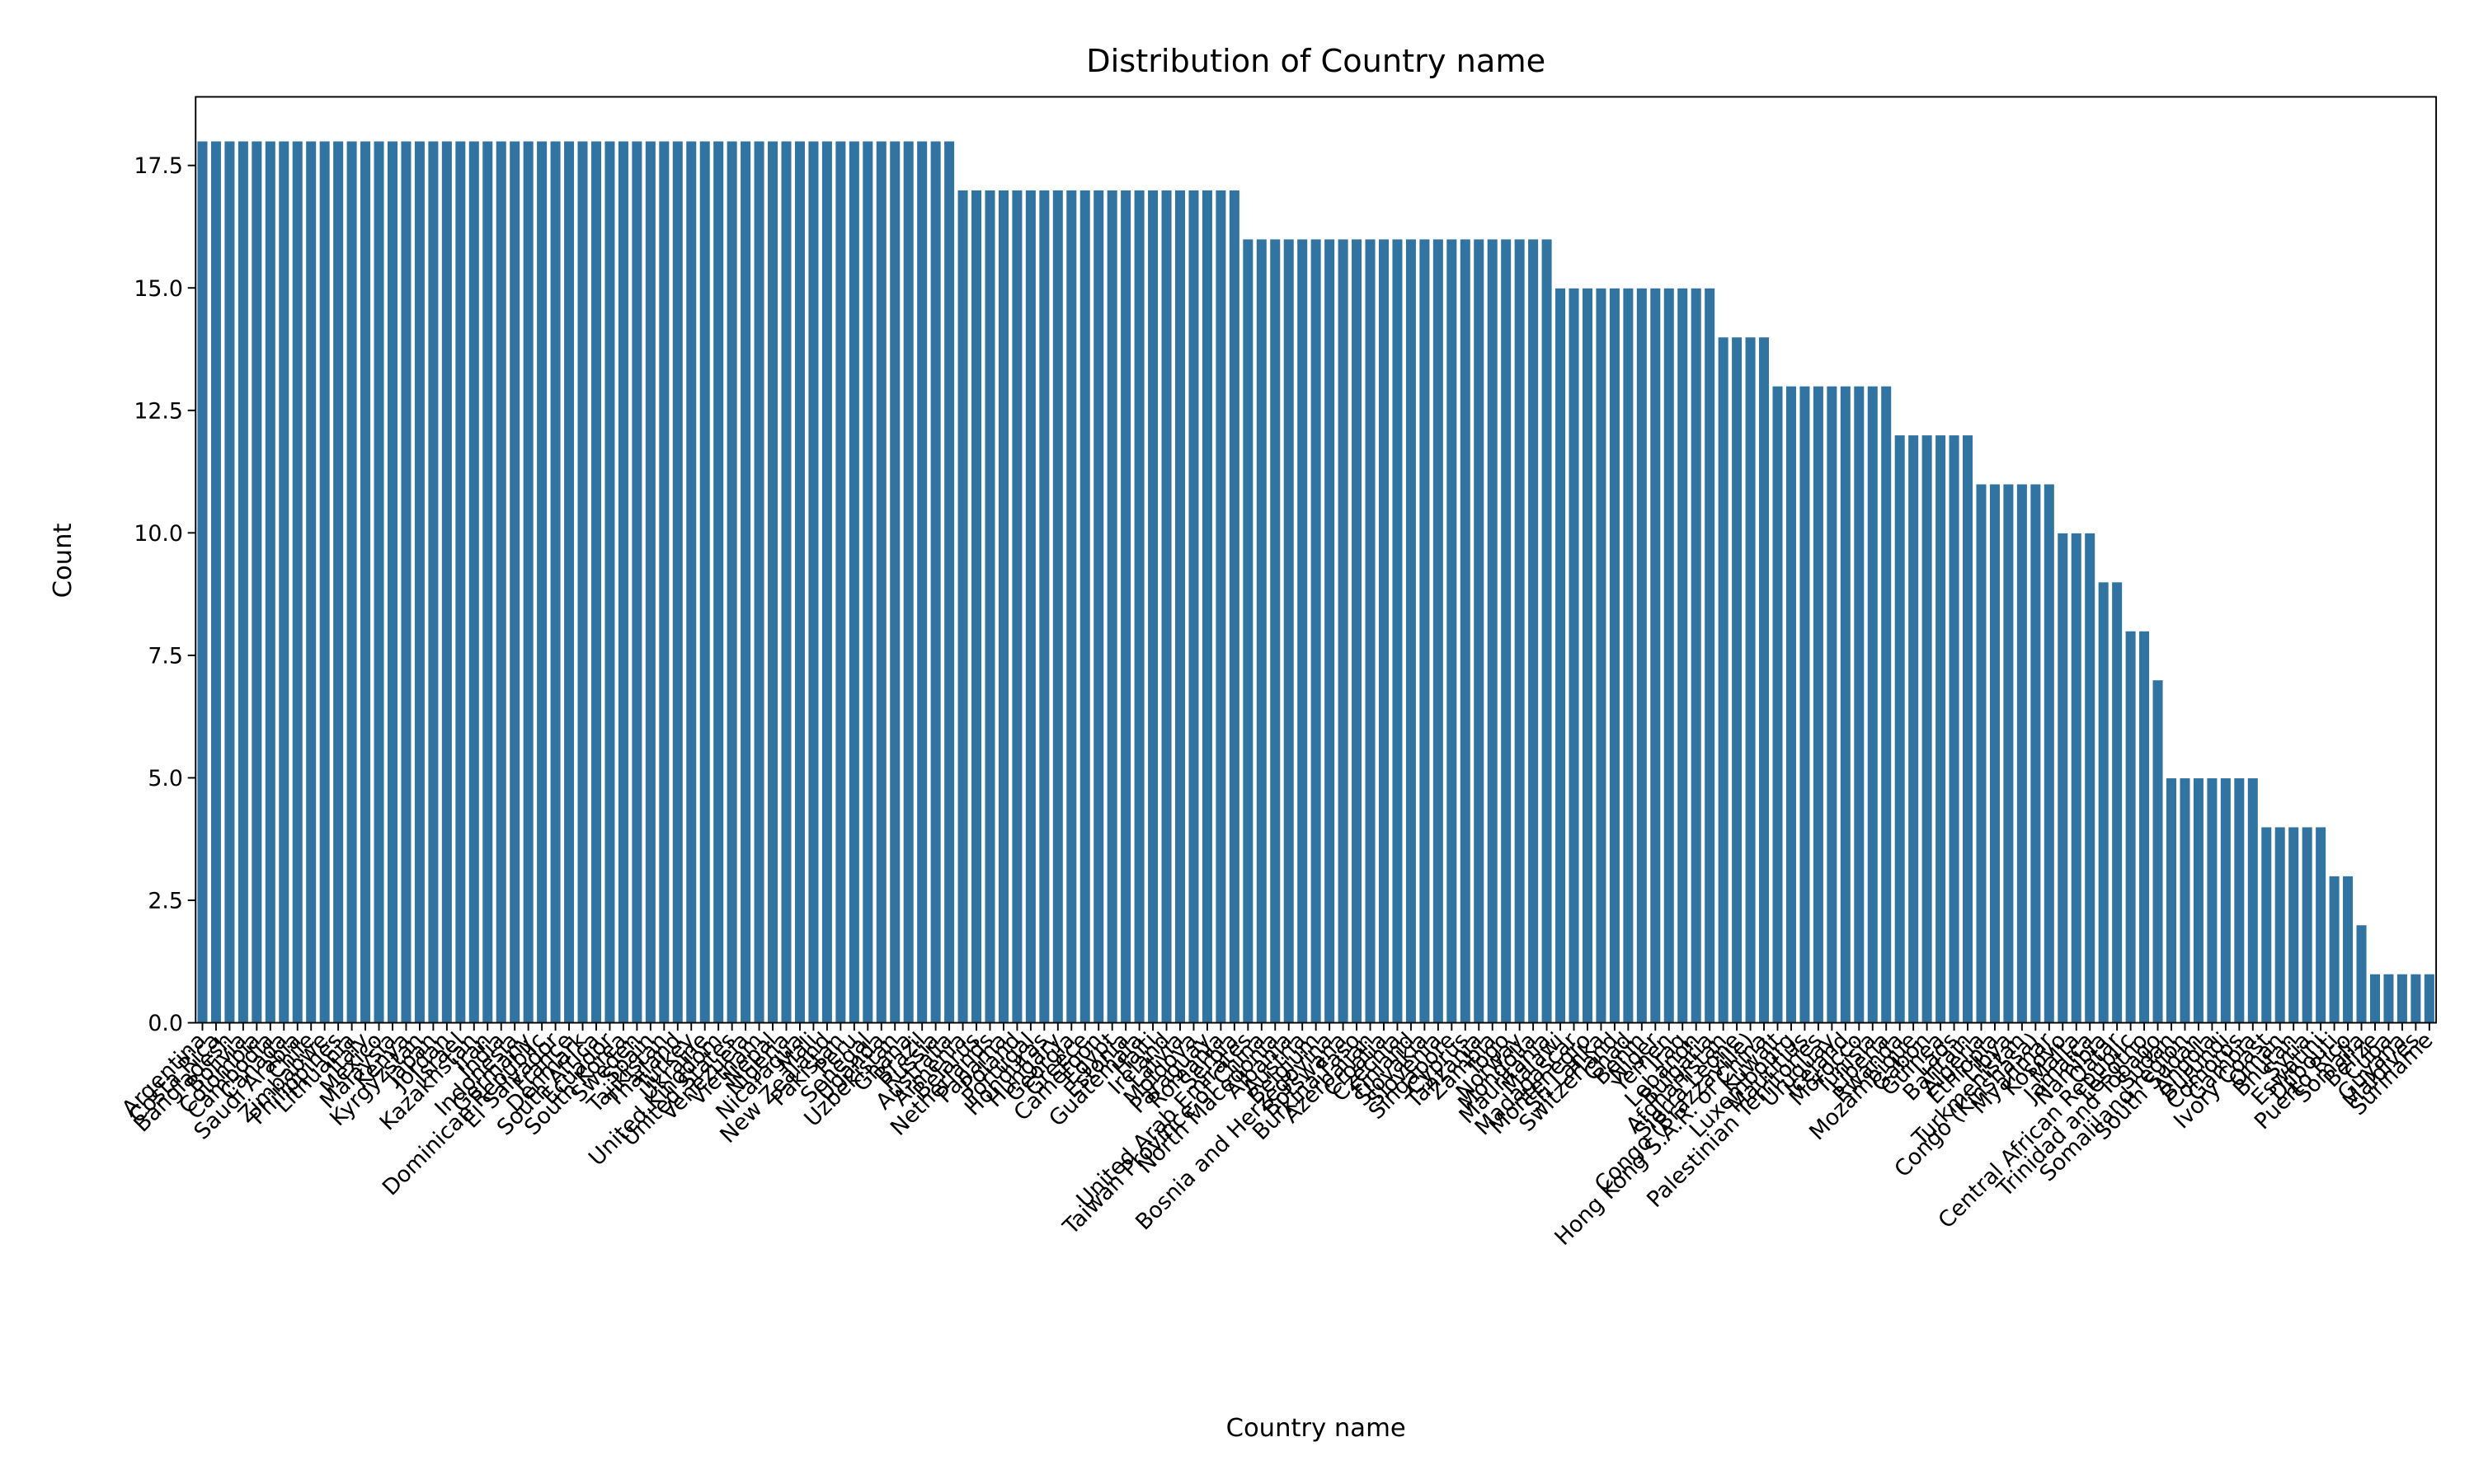 Image resolution: width=2474 pixels, height=1484 pixels. What do you see at coordinates (1316, 1428) in the screenshot?
I see `x-axis-label: Country name` at bounding box center [1316, 1428].